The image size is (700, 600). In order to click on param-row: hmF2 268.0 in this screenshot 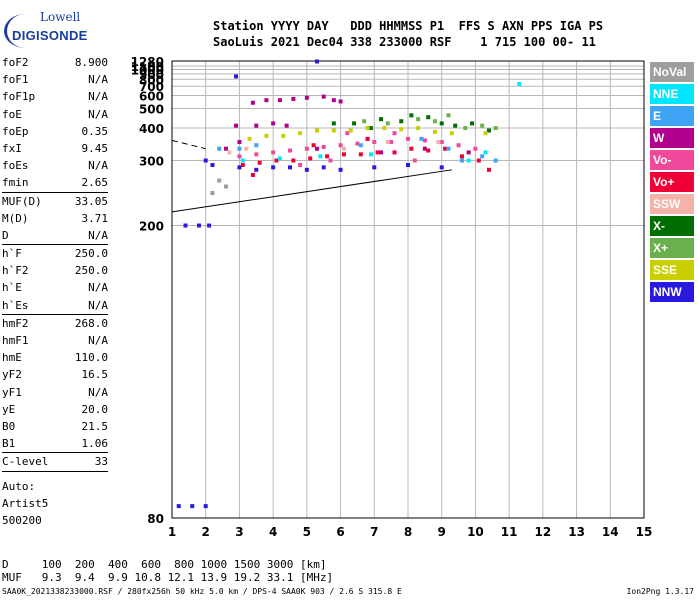, I will do `click(55, 322)`.